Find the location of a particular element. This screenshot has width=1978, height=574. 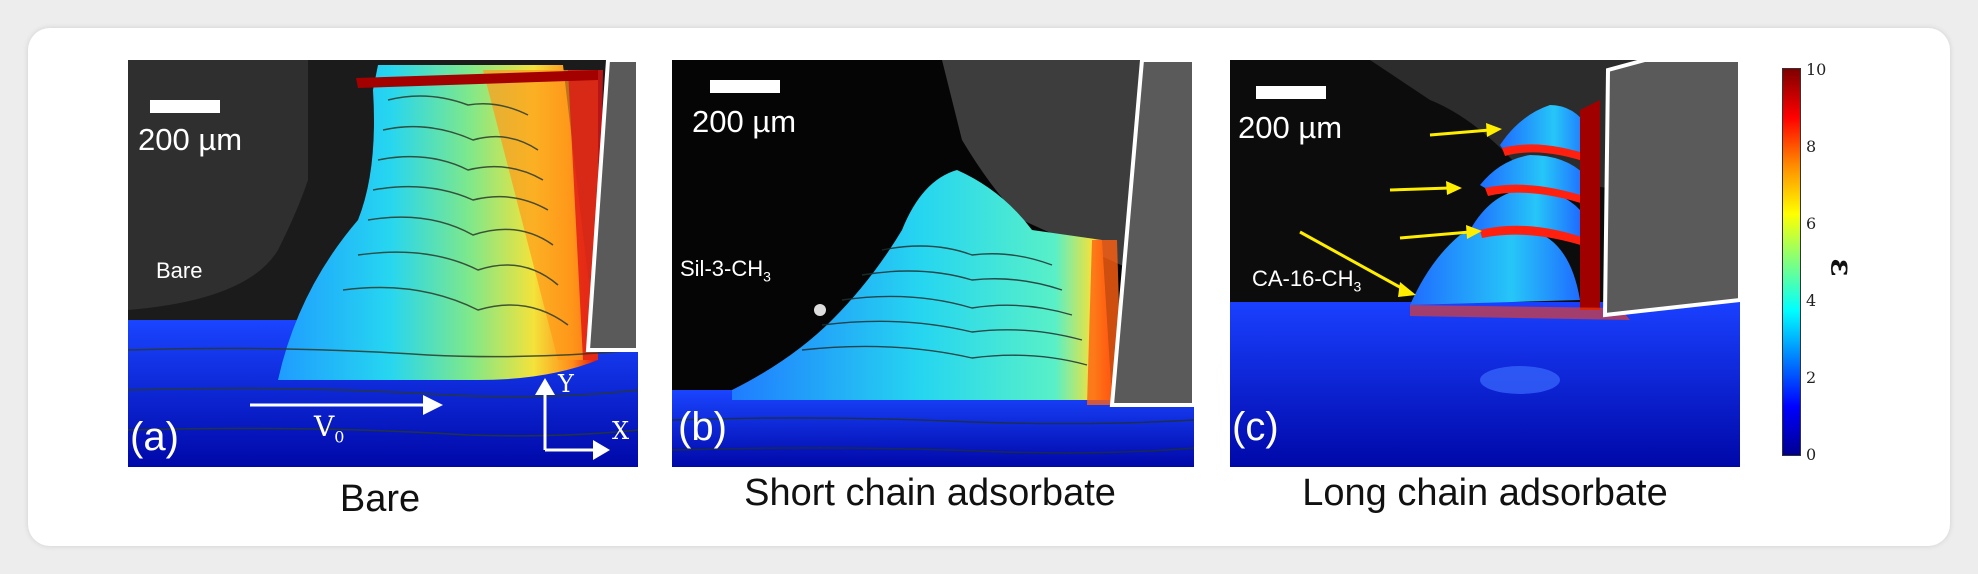

panel-letter: (b) is located at coordinates (702, 427).